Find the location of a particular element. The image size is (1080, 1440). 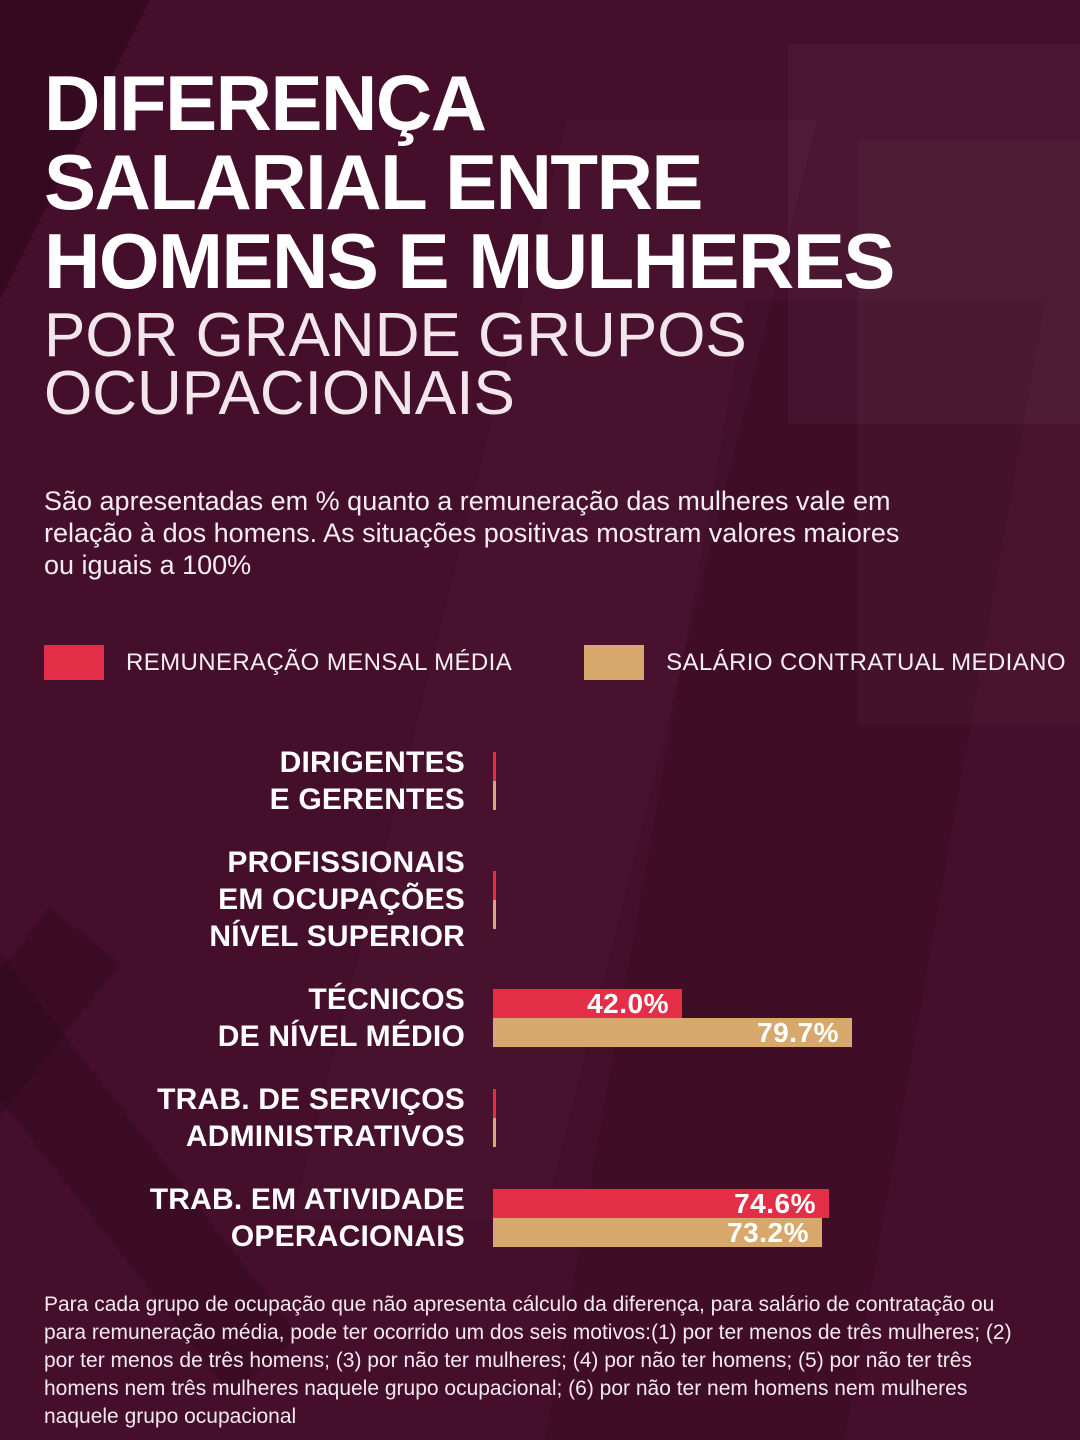

category-label: TRAB. DE SERVIÇOS ADMINISTRATIVOS is located at coordinates (311, 1118).